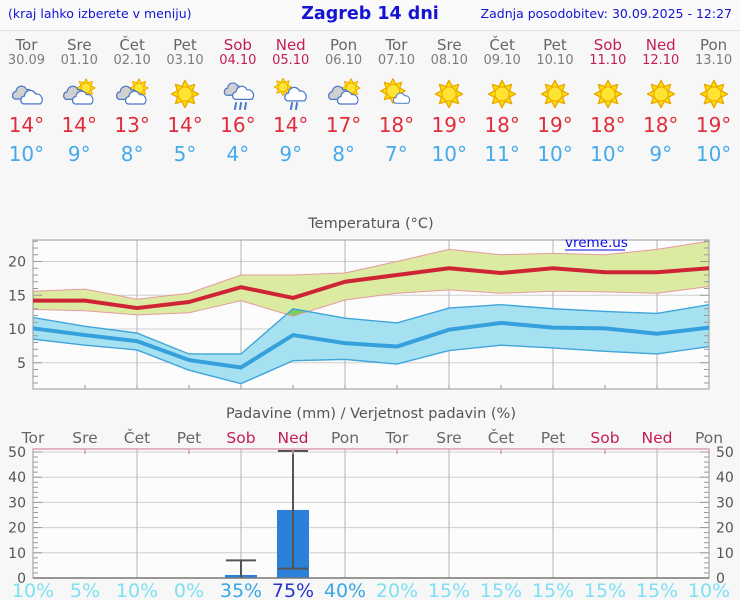 The height and width of the screenshot is (600, 740). I want to click on precip-y-label-left: 40, so click(17, 478).